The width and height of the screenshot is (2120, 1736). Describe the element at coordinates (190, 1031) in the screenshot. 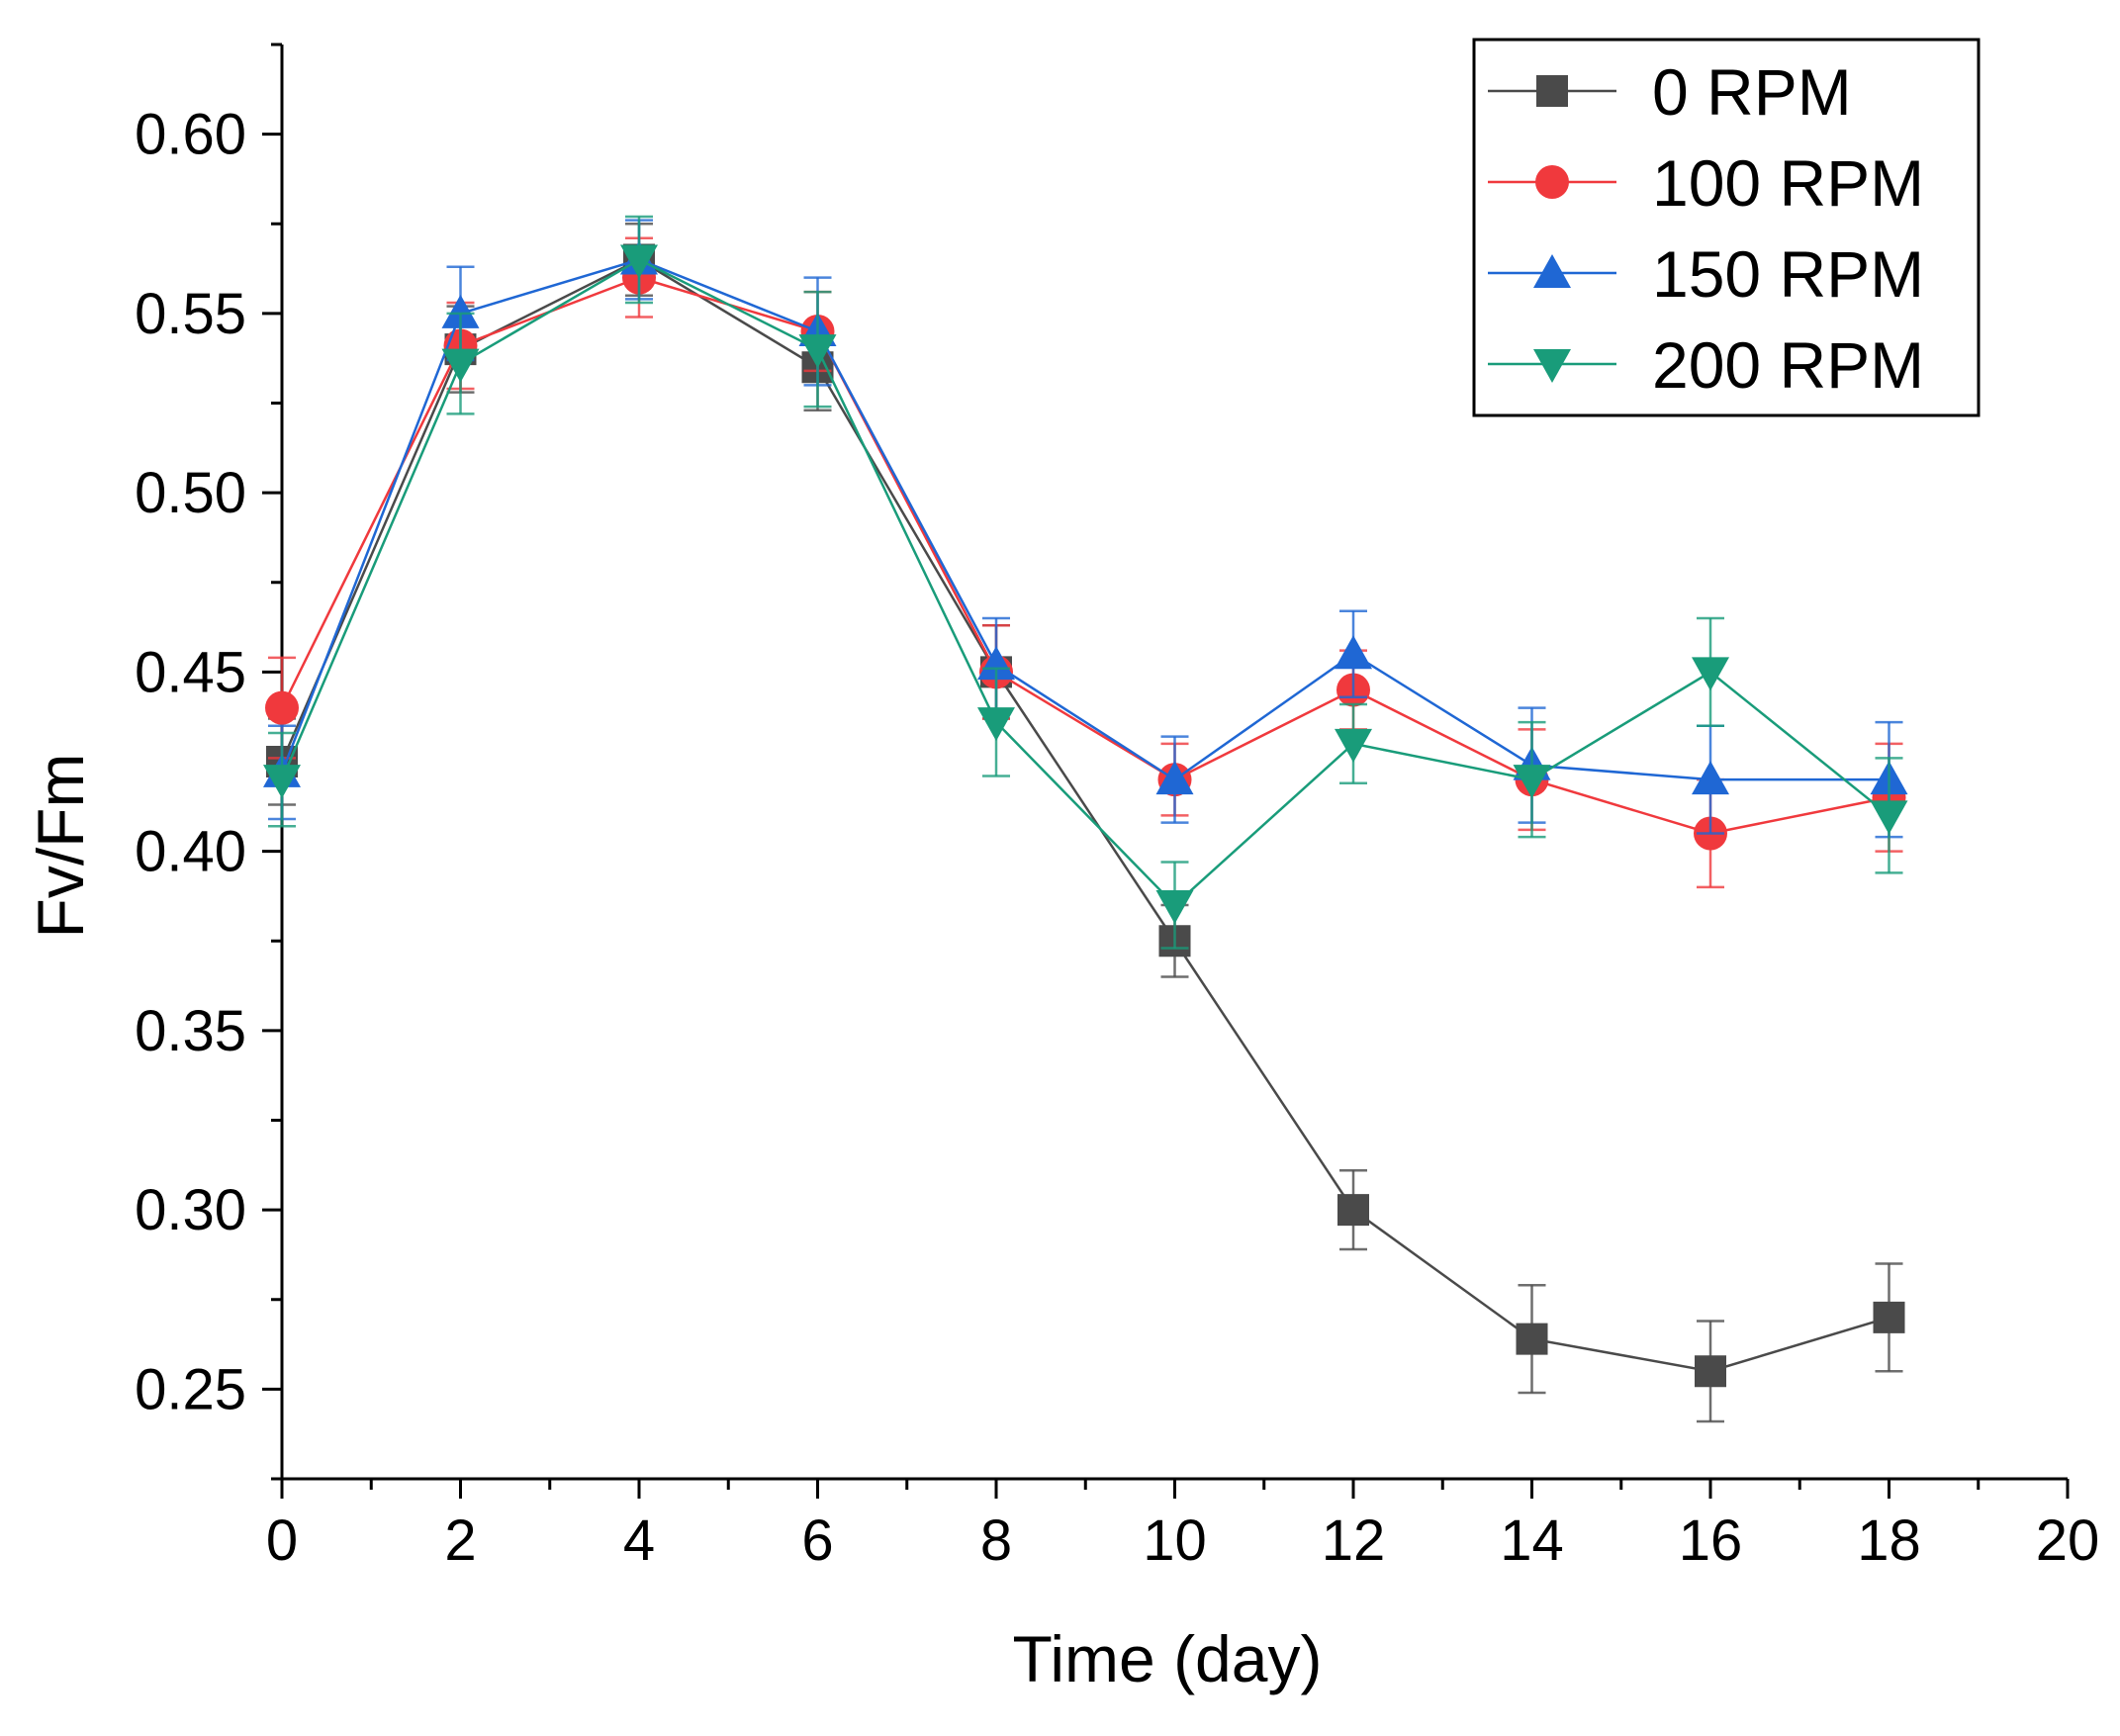

I see `y-tick-label: 0.35` at that location.